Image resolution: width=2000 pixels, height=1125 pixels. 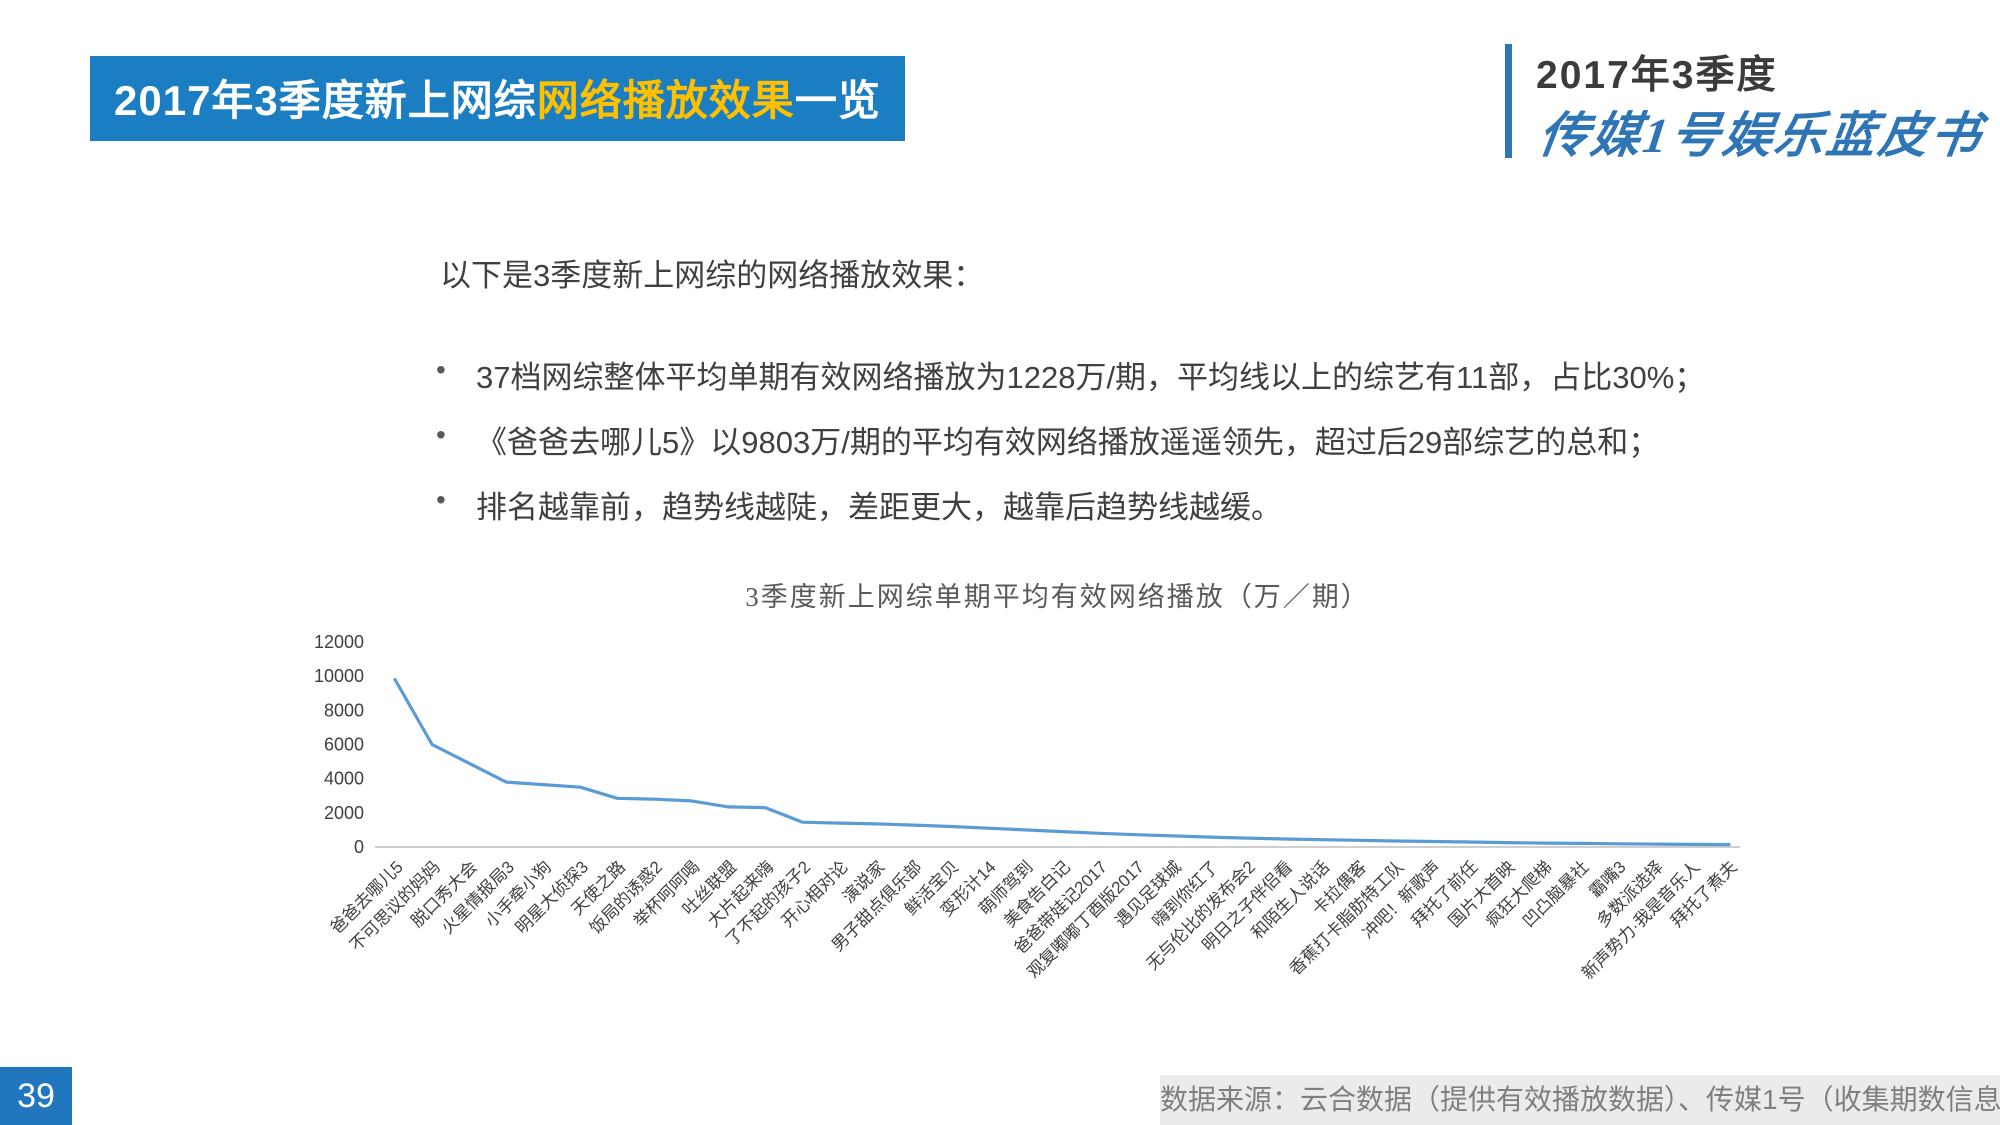 I want to click on bullet-item: • 排名越靠前，趋势线越陡，差距更大，越靠后趋势线越缓。, so click(x=1070, y=504).